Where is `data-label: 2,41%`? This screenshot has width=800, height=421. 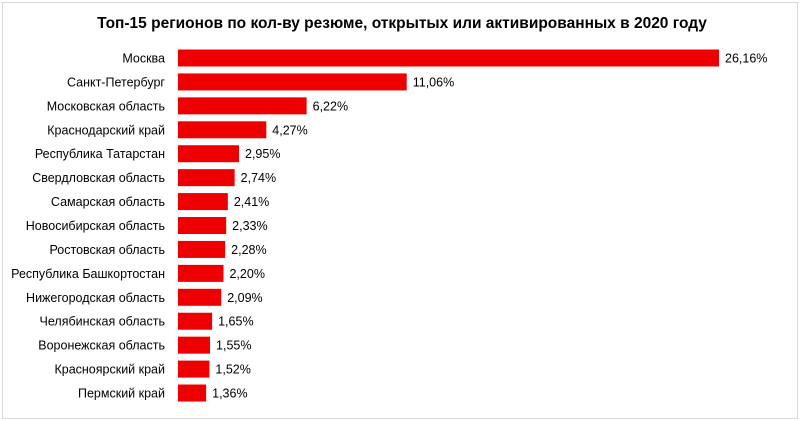
data-label: 2,41% is located at coordinates (251, 202).